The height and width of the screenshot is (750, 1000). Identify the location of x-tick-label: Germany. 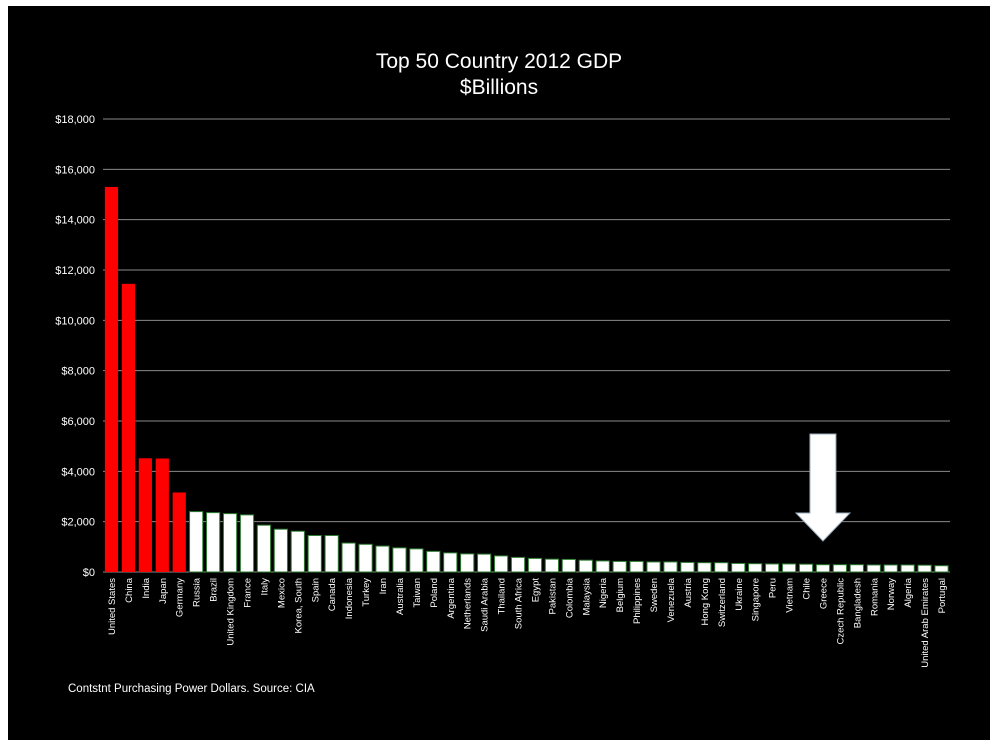
(180, 597).